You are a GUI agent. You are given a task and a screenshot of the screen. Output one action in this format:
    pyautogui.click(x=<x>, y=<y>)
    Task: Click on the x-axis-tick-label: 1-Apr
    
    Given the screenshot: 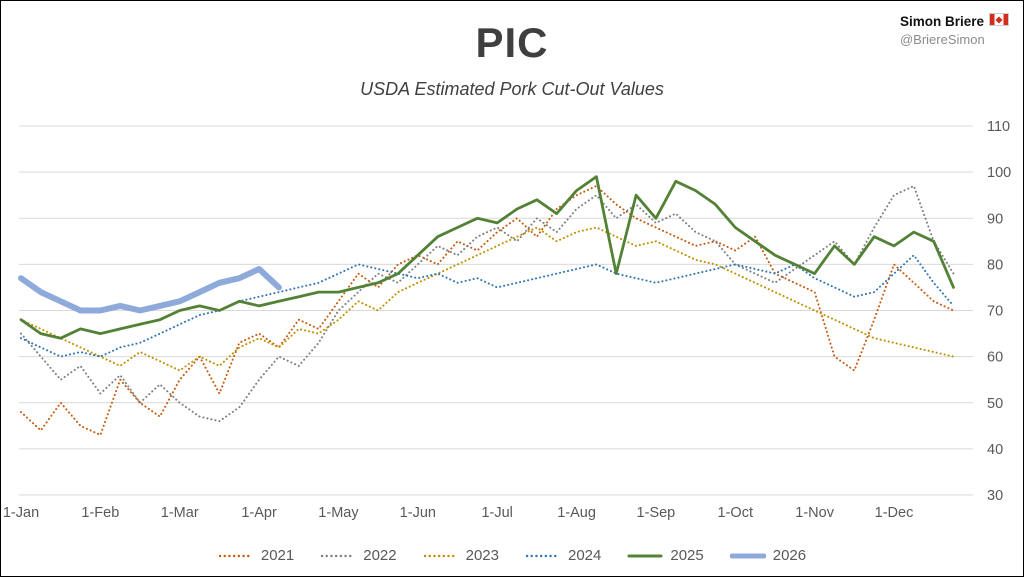 What is the action you would take?
    pyautogui.click(x=259, y=513)
    